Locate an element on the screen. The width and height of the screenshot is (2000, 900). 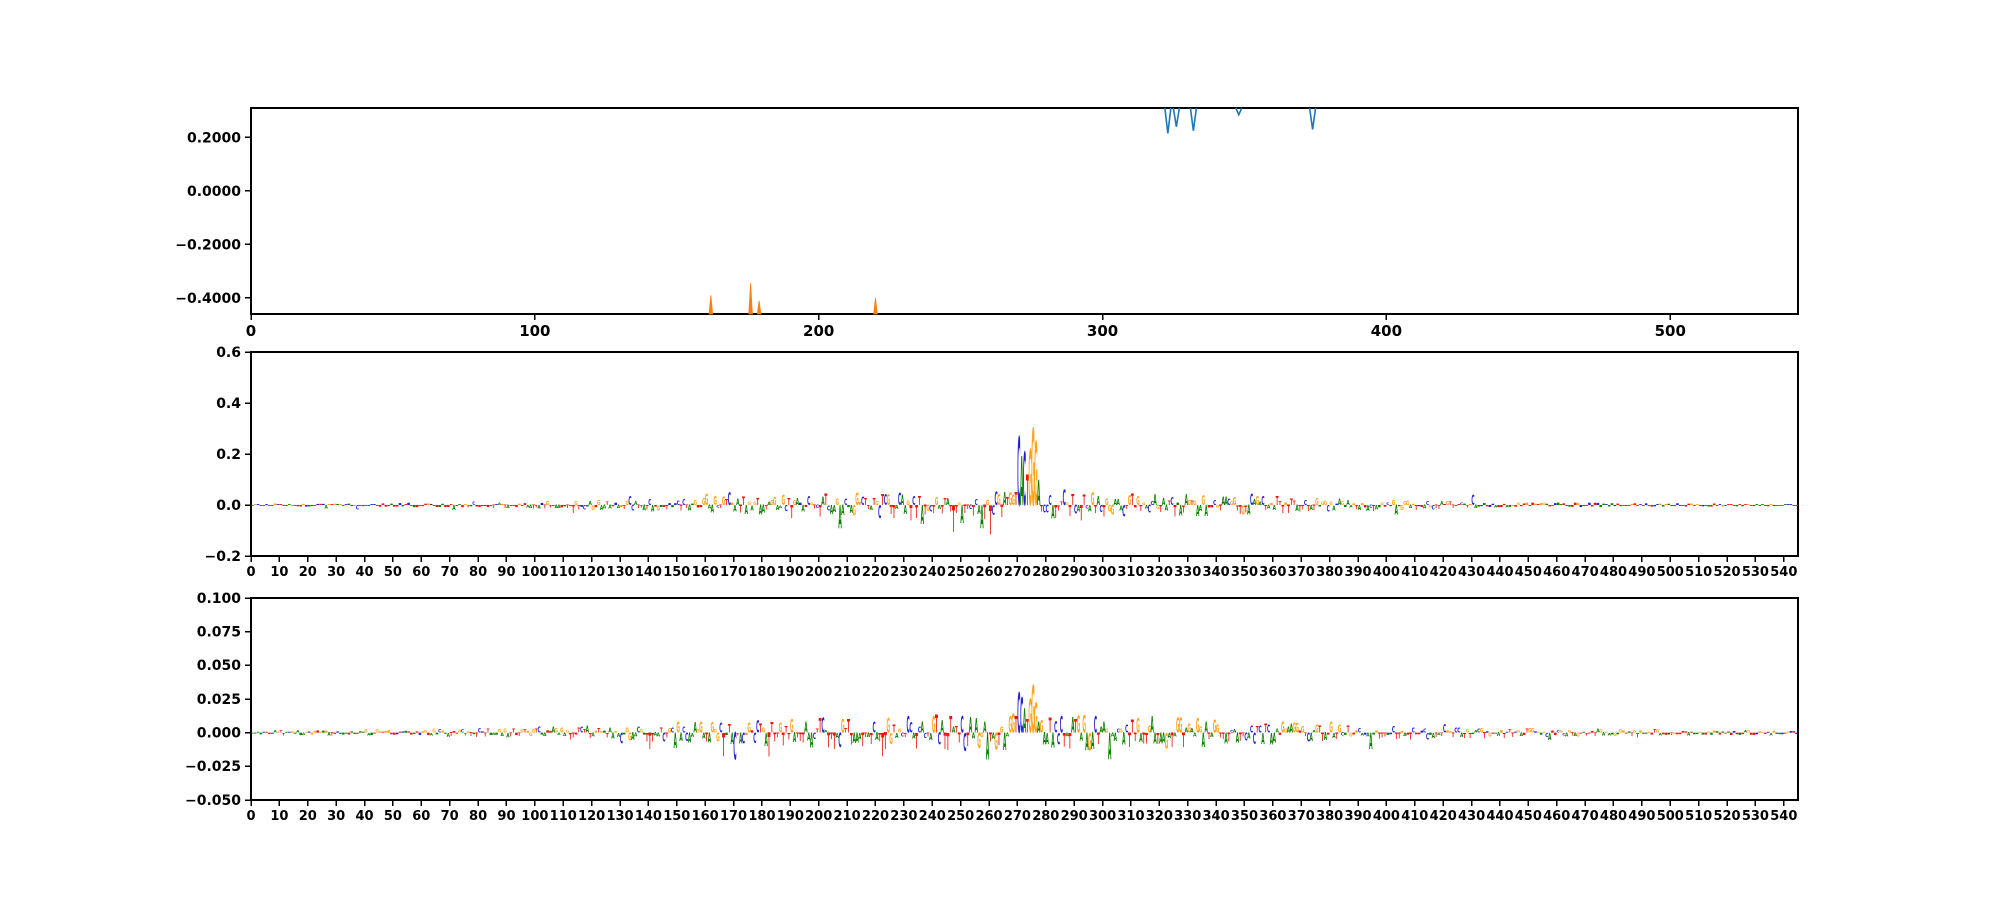
blue-dip is located at coordinates (1239, 112).